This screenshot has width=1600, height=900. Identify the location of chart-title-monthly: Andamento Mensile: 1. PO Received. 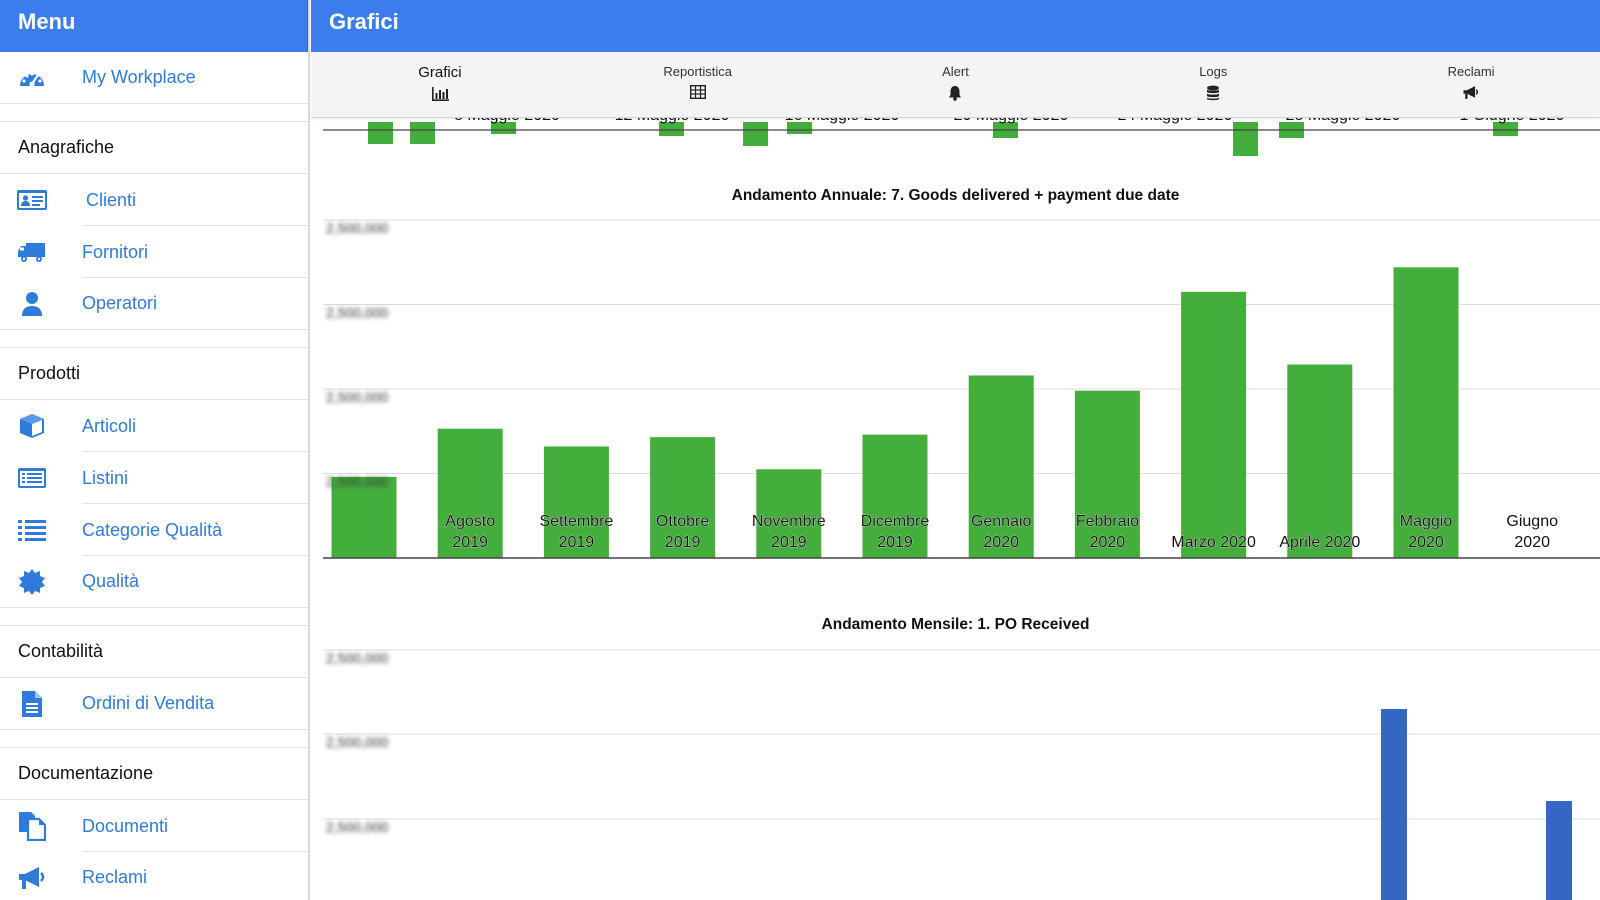
(955, 624).